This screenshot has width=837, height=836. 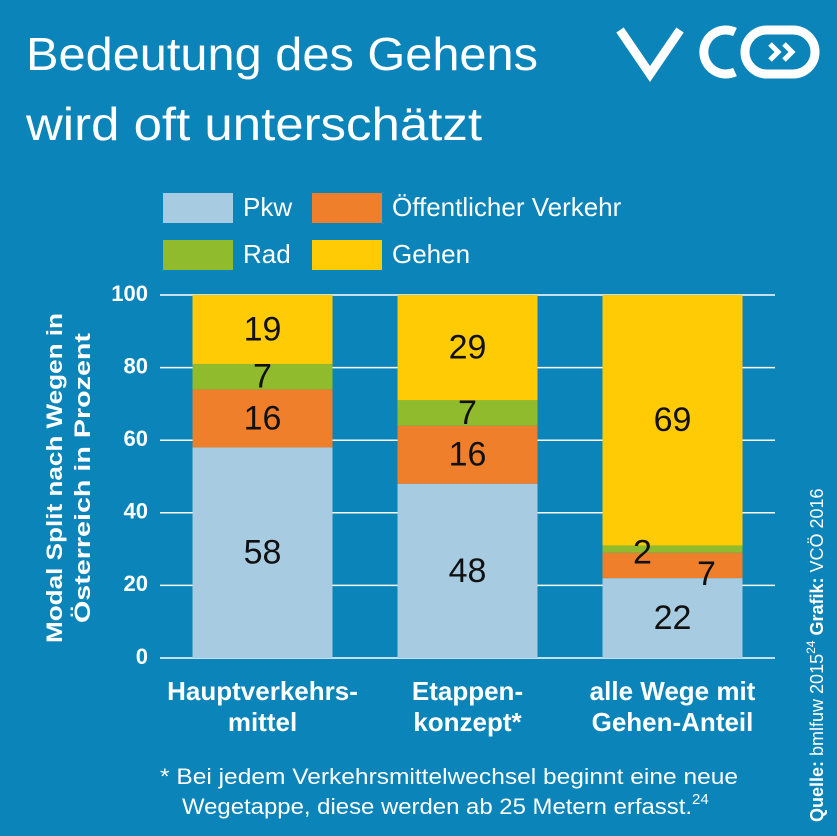 I want to click on legend-label: Öffentlicher Verkehr, so click(x=507, y=207).